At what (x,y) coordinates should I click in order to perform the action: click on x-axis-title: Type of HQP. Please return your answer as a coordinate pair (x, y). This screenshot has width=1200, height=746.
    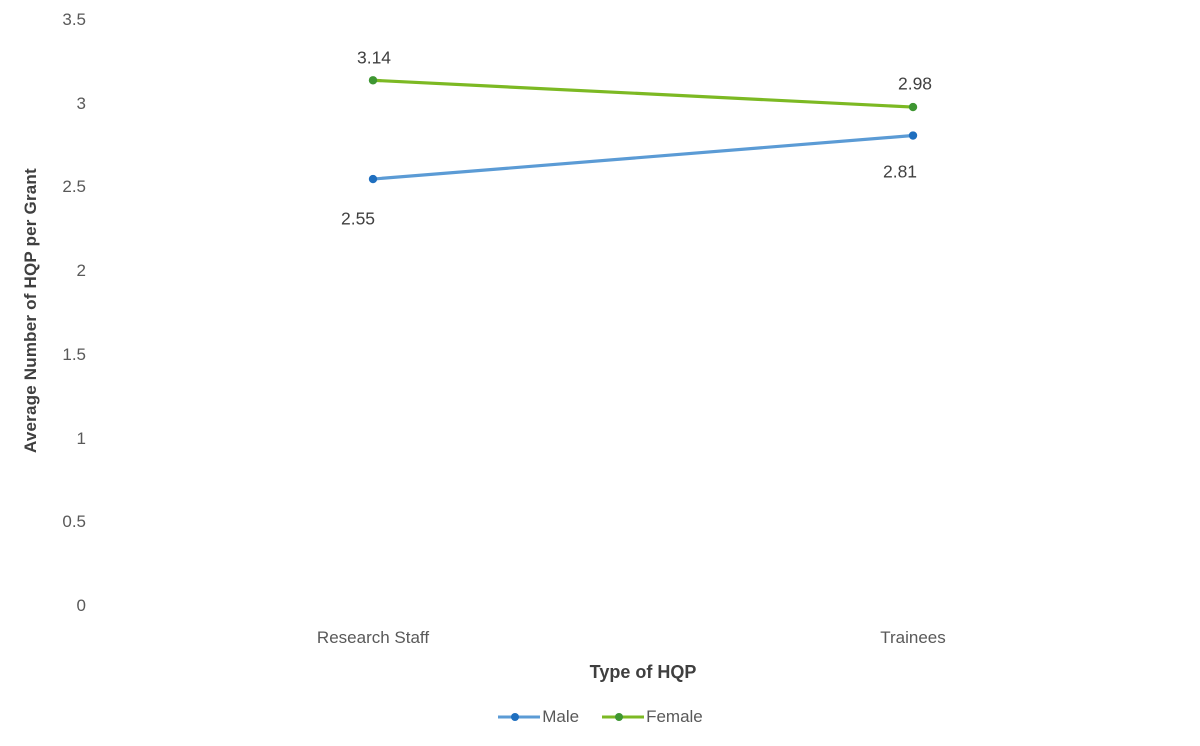
    Looking at the image, I should click on (643, 672).